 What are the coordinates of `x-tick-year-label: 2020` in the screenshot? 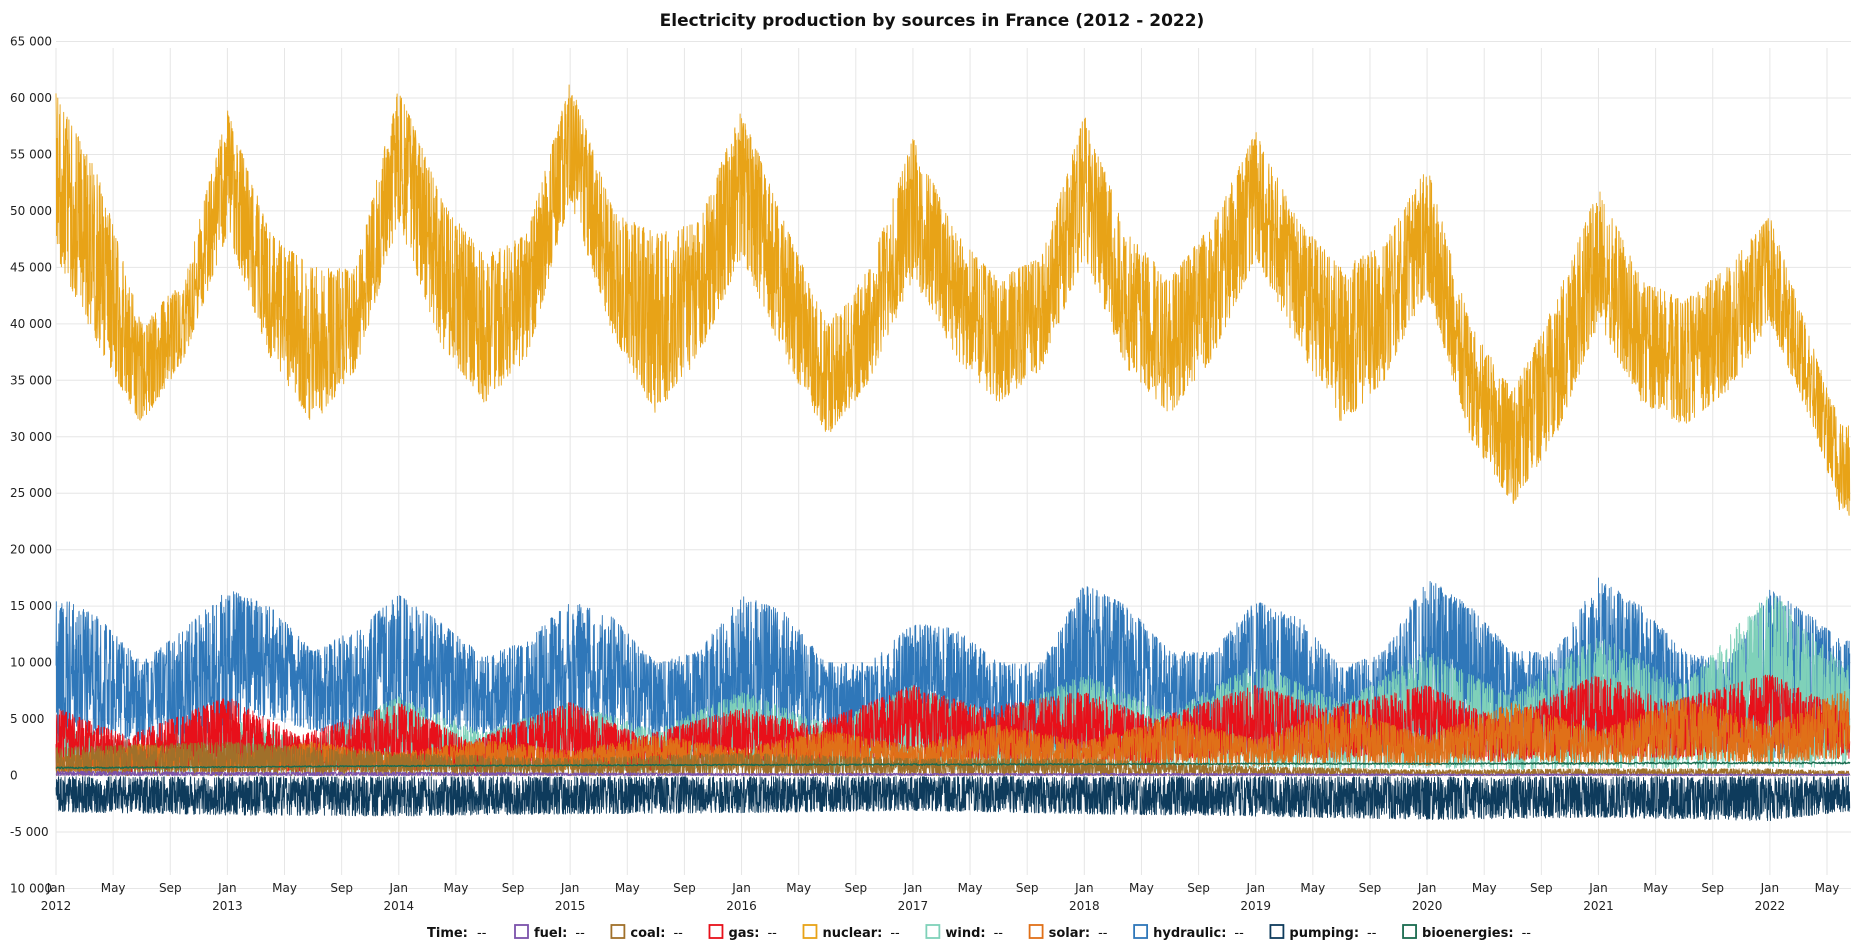 It's located at (1427, 906).